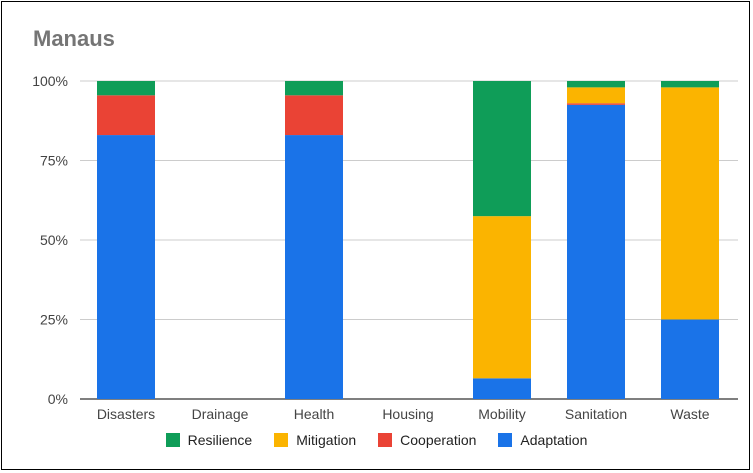  I want to click on y-tick-label: 0%, so click(58, 399).